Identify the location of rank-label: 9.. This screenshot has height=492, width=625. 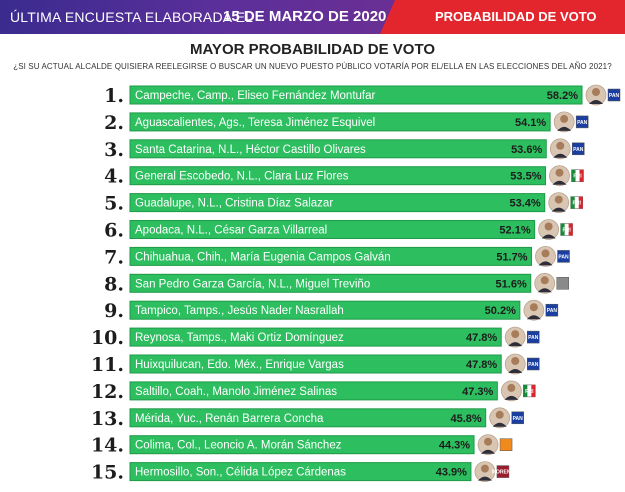
(114, 311).